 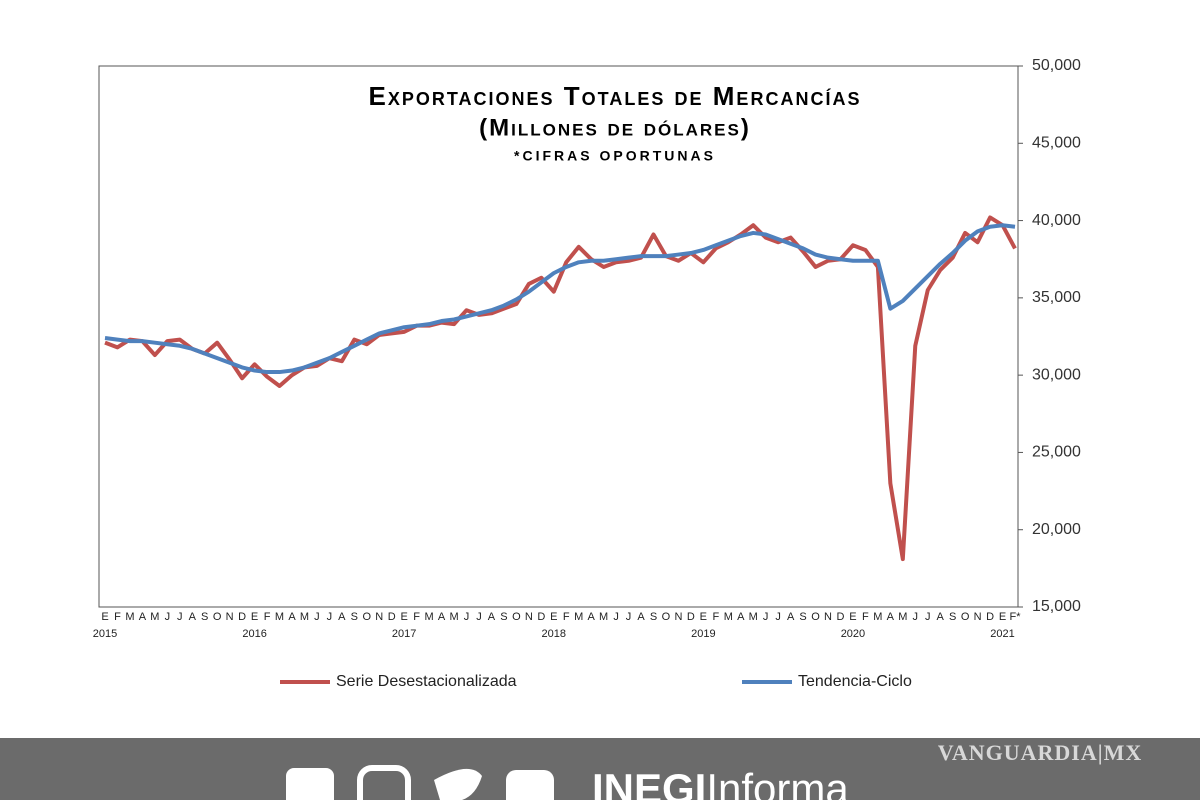 I want to click on year-label: 2018, so click(x=554, y=634).